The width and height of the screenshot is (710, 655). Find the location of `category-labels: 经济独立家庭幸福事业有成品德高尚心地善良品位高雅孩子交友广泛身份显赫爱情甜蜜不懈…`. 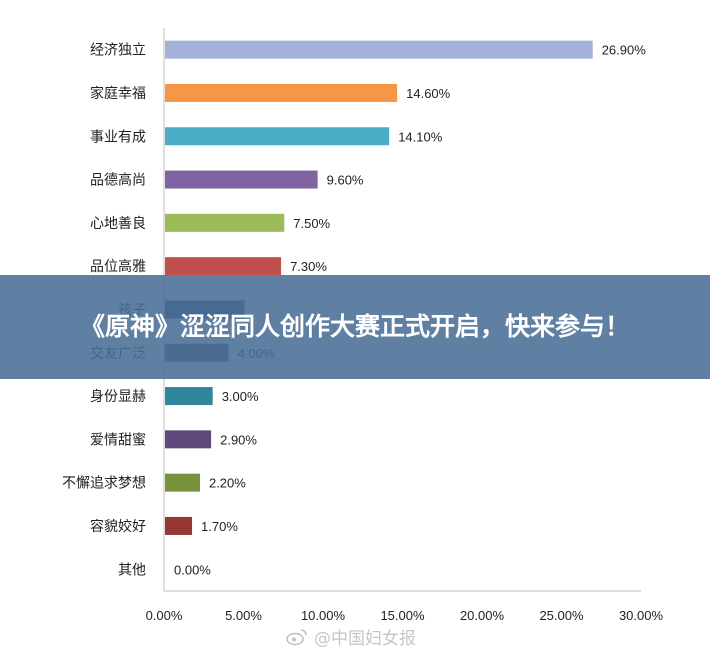

category-labels: 经济独立家庭幸福事业有成品德高尚心地善良品位高雅孩子交友广泛身份显赫爱情甜蜜不懈… is located at coordinates (104, 311).